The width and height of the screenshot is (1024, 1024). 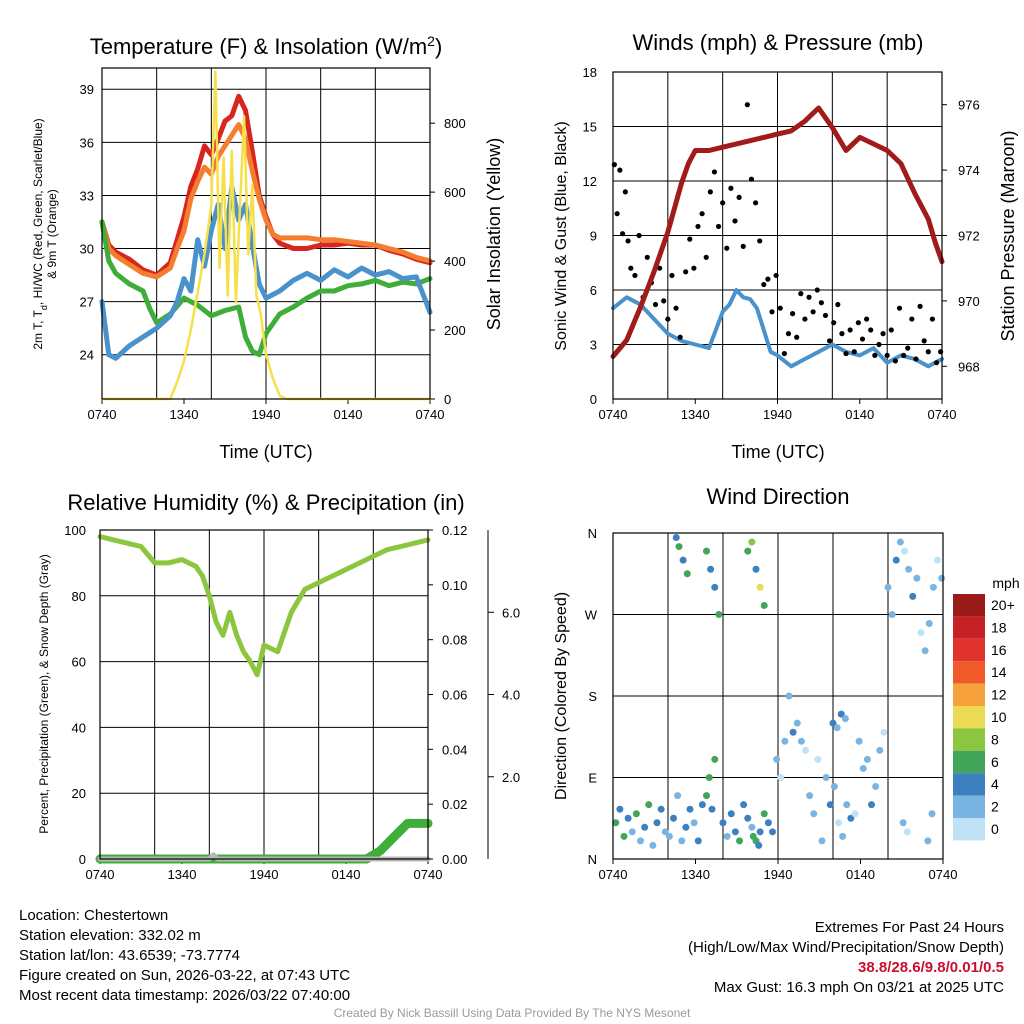 What do you see at coordinates (592, 533) in the screenshot?
I see `y-tick-label: N` at bounding box center [592, 533].